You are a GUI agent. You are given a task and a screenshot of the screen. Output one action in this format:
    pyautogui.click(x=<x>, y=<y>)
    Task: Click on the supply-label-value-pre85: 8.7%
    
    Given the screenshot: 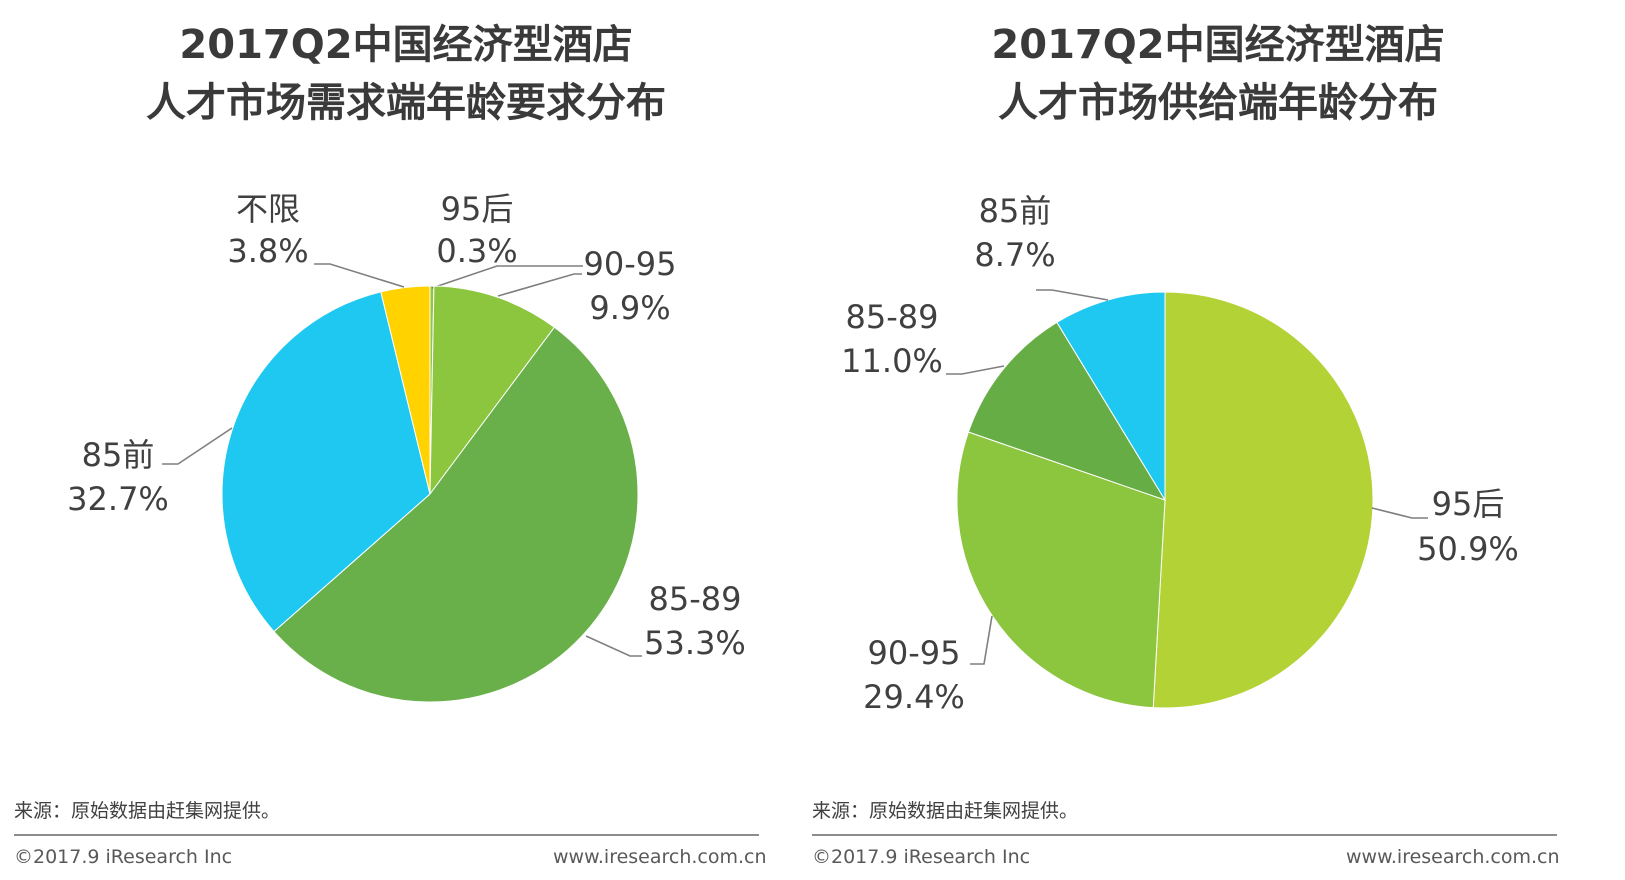 What is the action you would take?
    pyautogui.click(x=1014, y=255)
    